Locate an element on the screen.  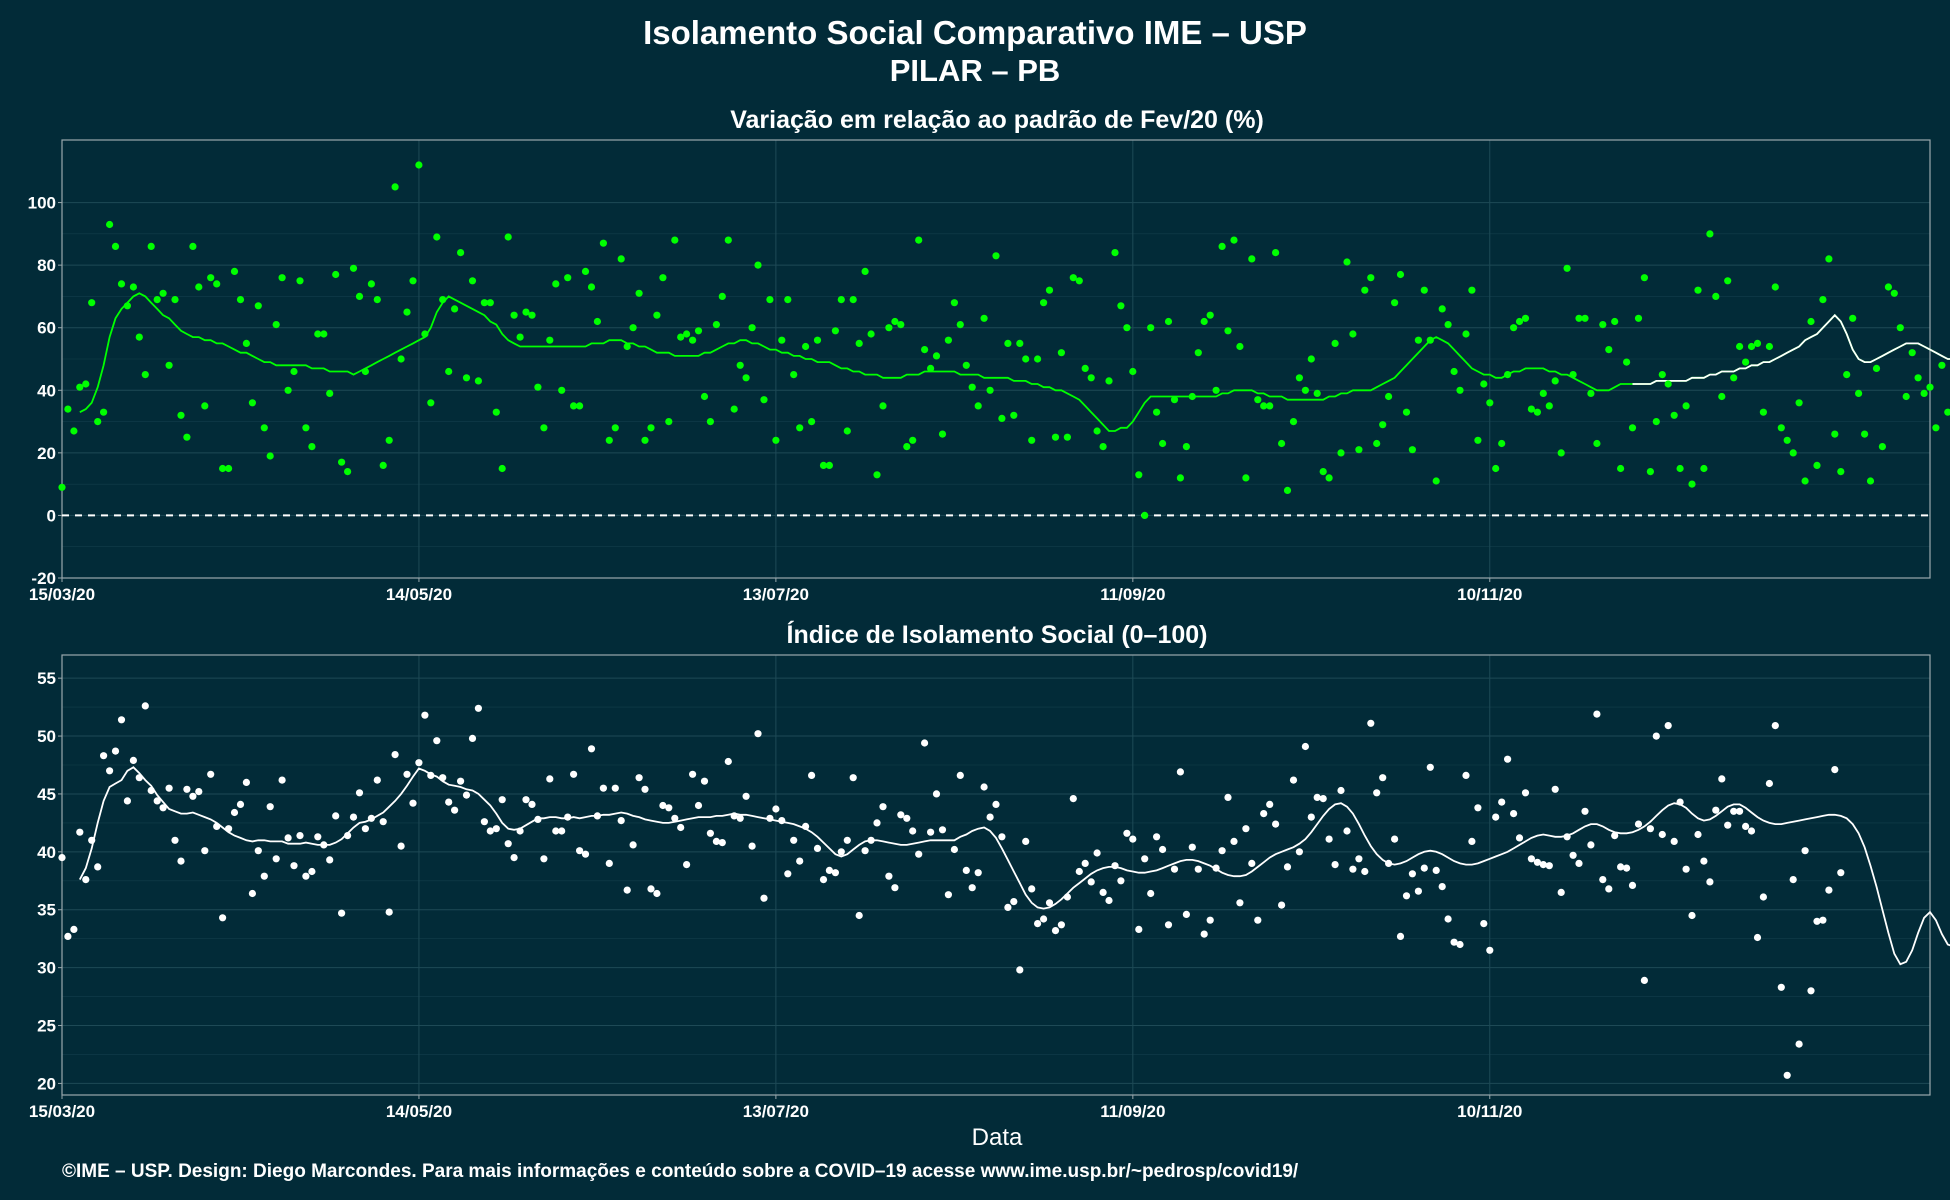
x-tick-label: 11/09/20 is located at coordinates (1132, 594).